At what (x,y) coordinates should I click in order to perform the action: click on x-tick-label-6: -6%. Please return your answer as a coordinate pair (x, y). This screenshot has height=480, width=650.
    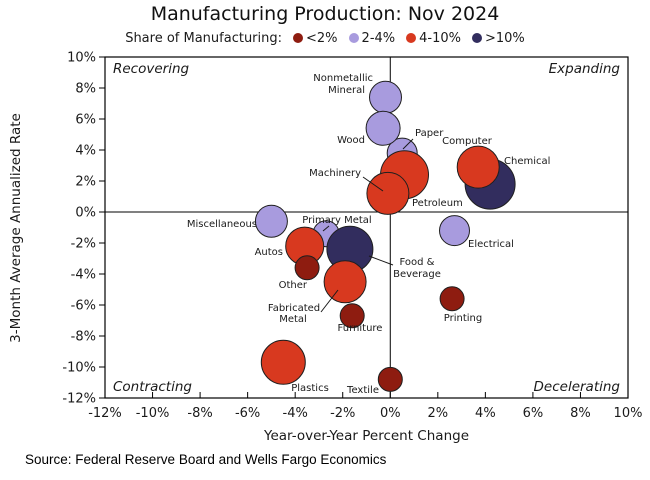
    Looking at the image, I should click on (247, 413).